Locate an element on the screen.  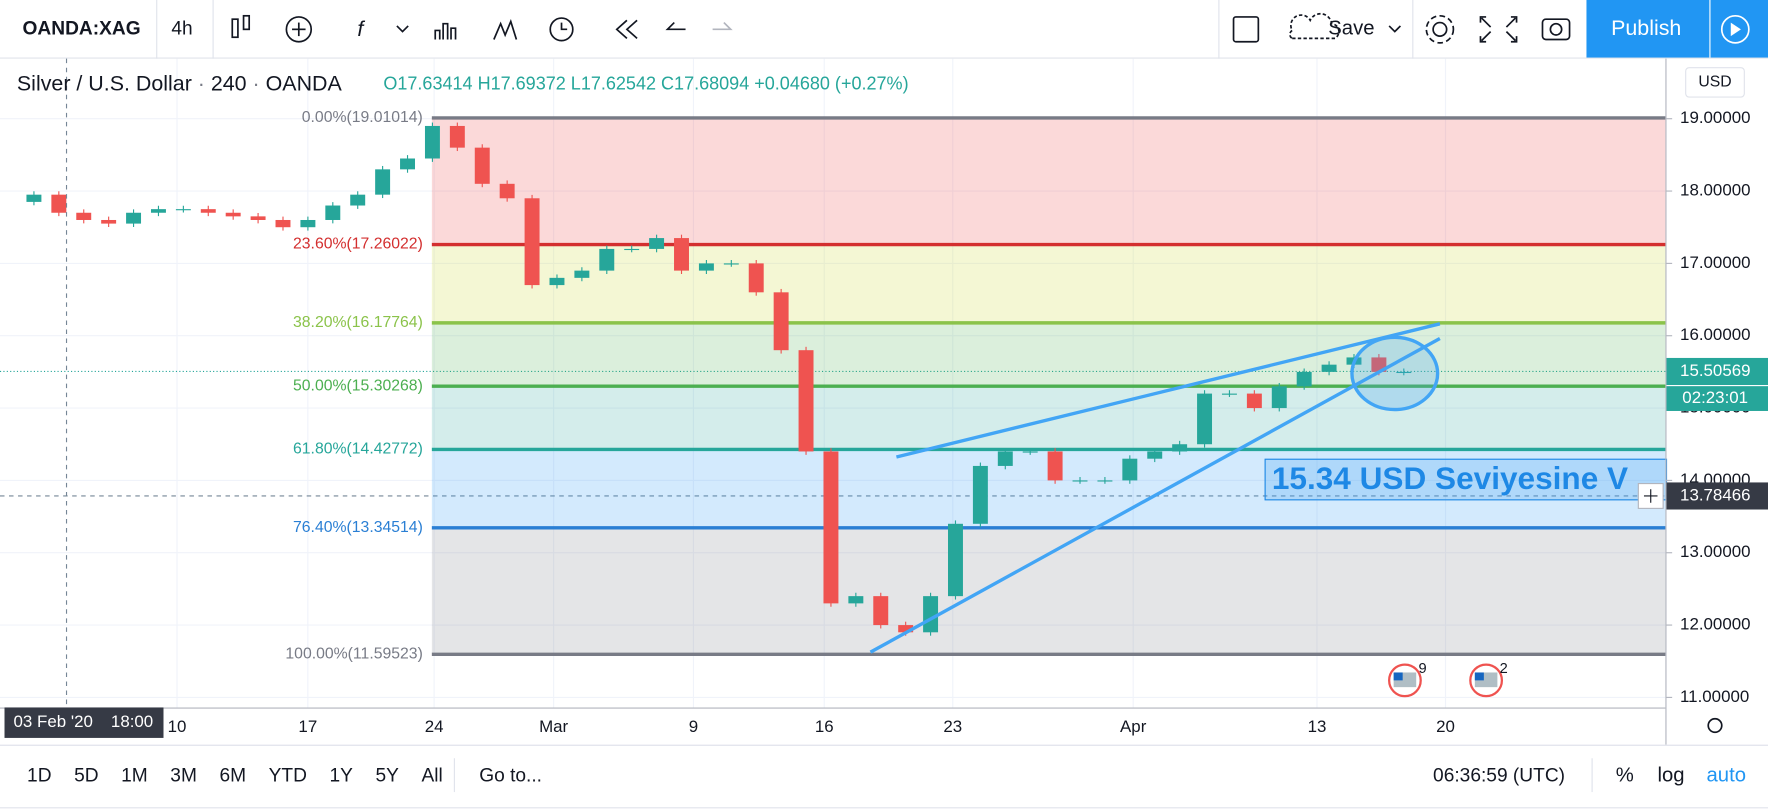
log: log is located at coordinates (1670, 776).